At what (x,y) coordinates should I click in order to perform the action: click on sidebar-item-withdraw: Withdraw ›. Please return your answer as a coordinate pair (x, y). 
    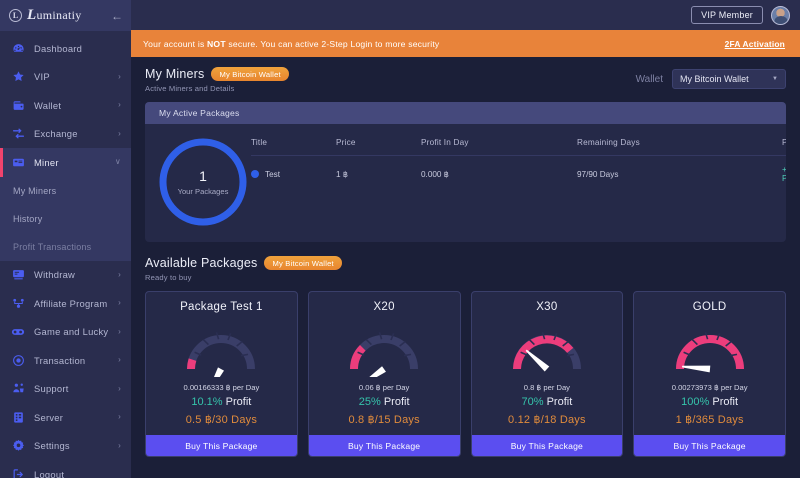
    Looking at the image, I should click on (65, 275).